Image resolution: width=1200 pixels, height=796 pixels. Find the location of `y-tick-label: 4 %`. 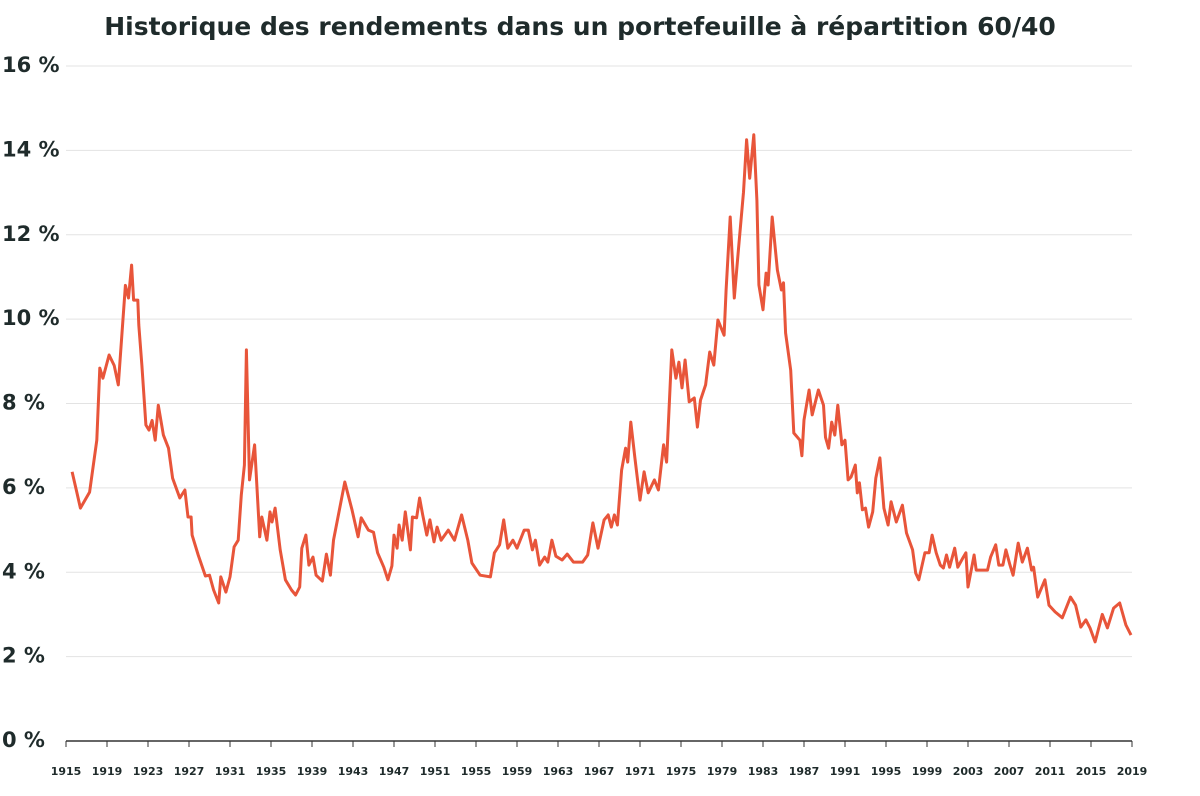

y-tick-label: 4 % is located at coordinates (23, 571).